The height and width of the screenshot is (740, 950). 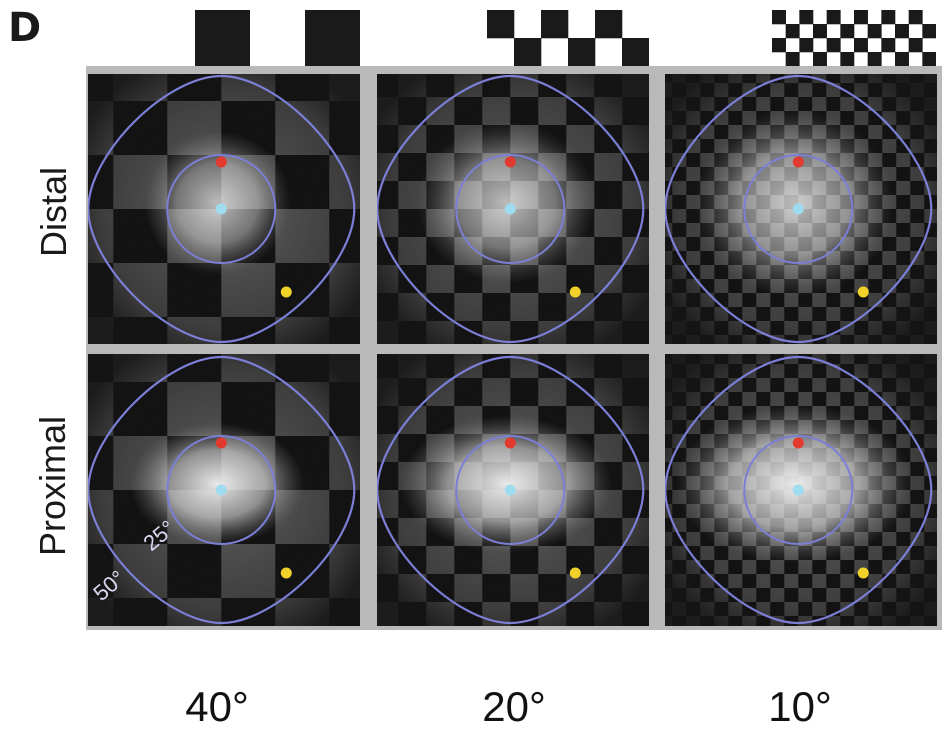 What do you see at coordinates (25, 28) in the screenshot?
I see `panel-letter: D` at bounding box center [25, 28].